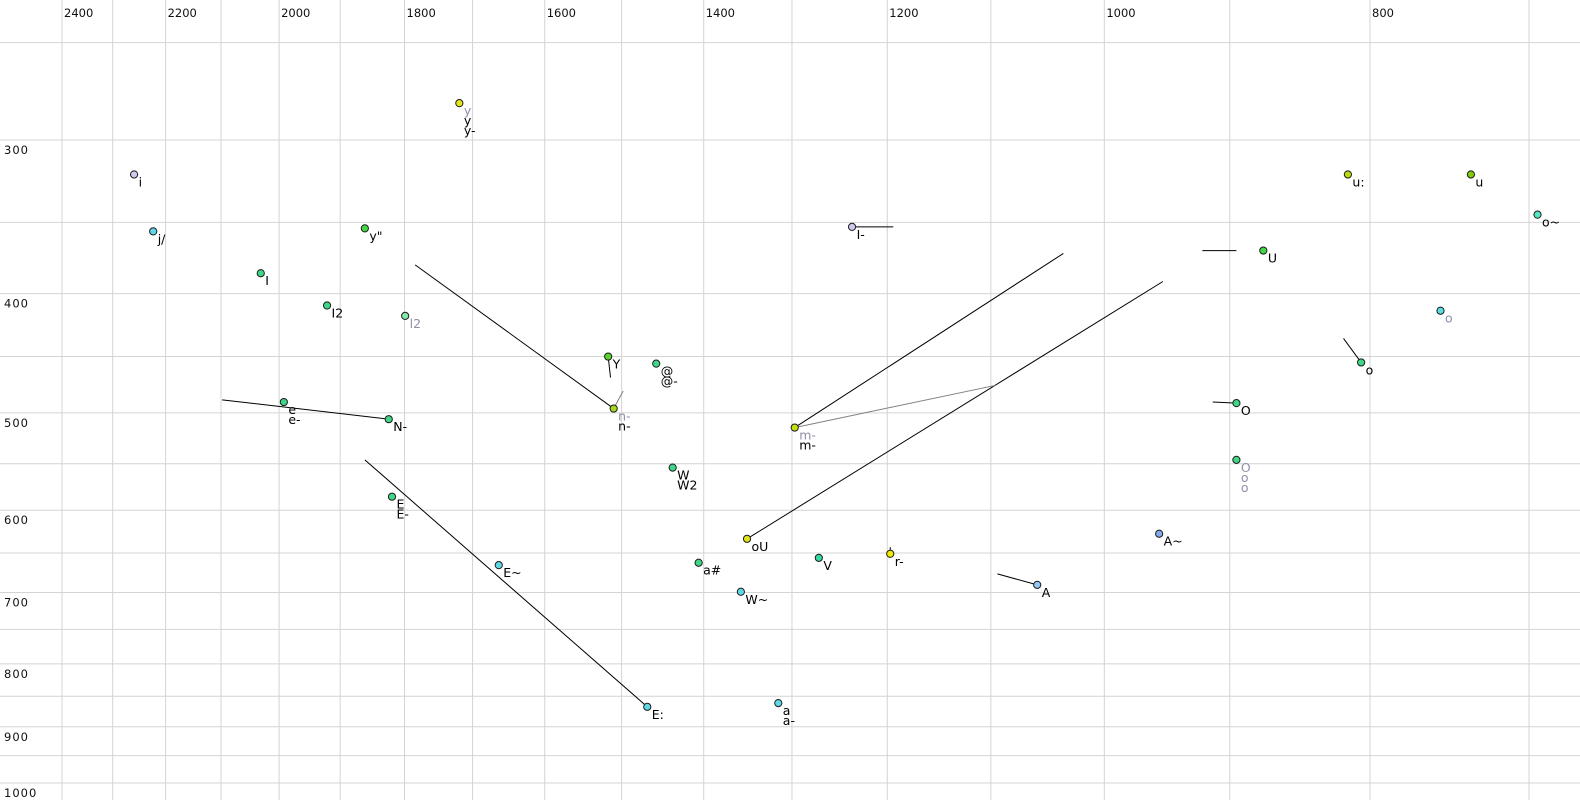 The image size is (1580, 800). Describe the element at coordinates (807, 445) in the screenshot. I see `point-label-m-1: m-` at that location.